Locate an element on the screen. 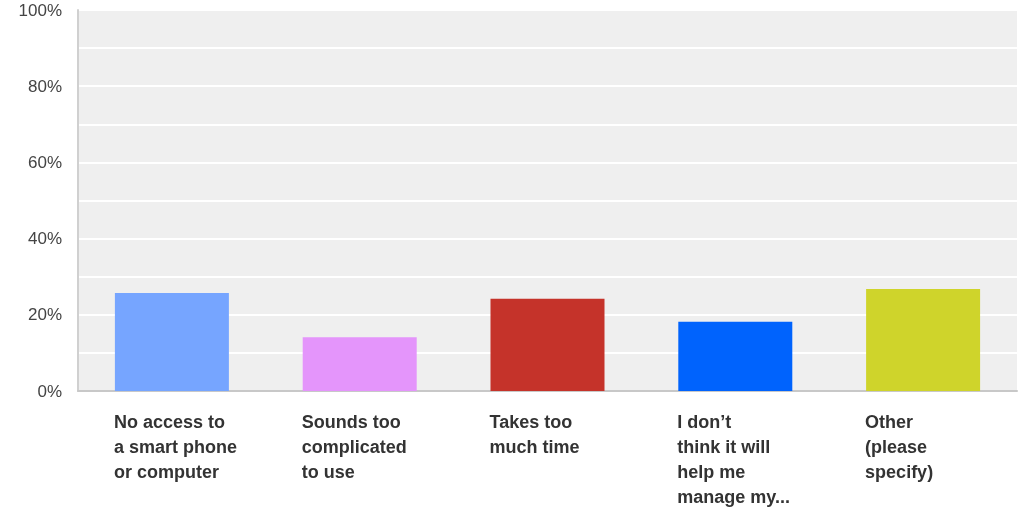  y-tick-label: 60% is located at coordinates (44, 162).